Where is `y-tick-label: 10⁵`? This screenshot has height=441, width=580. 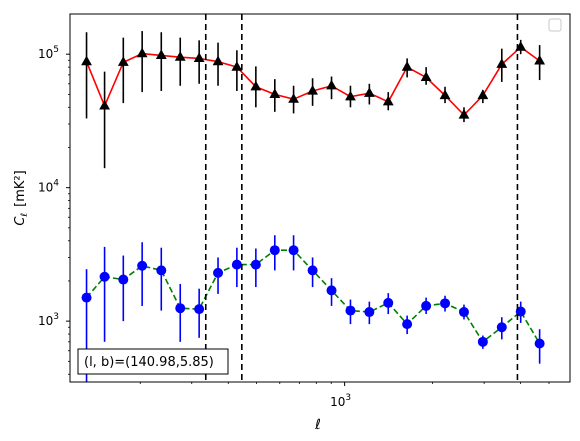 y-tick-label: 10⁵ is located at coordinates (48, 53).